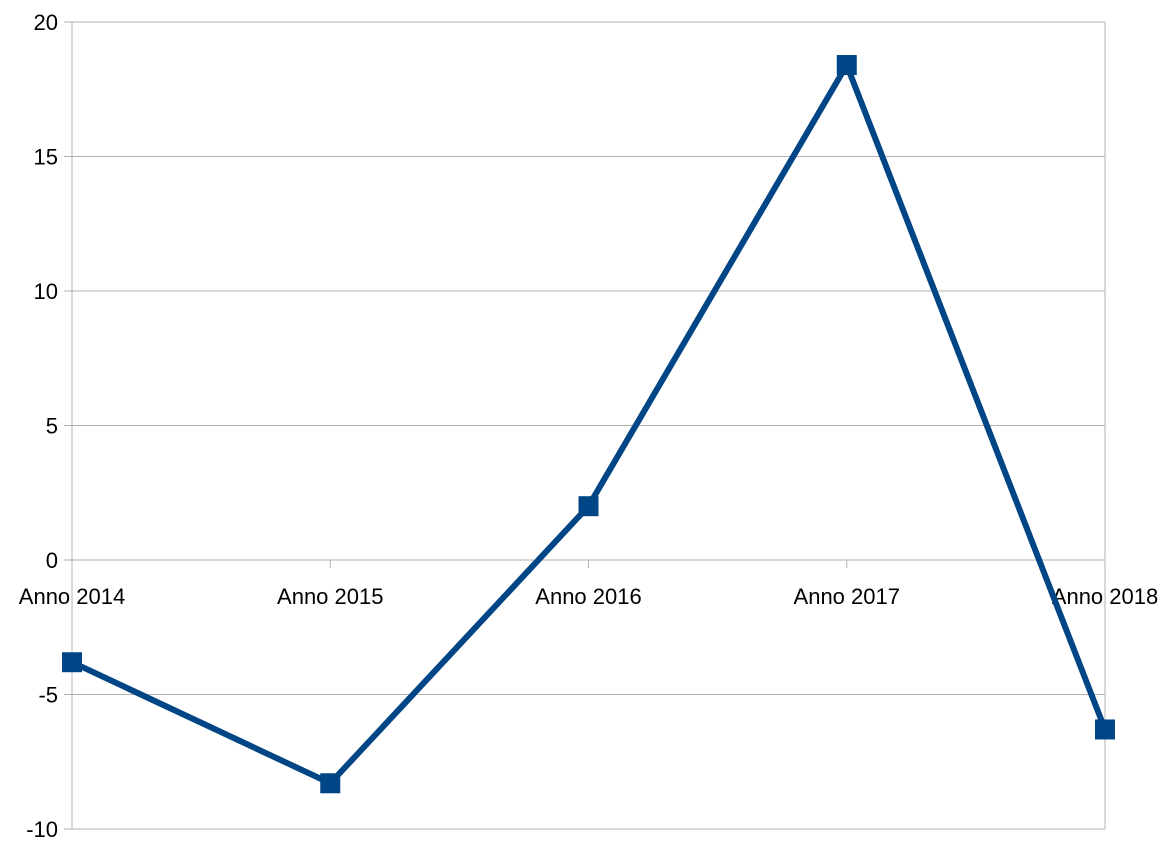 The width and height of the screenshot is (1168, 841). Describe the element at coordinates (46, 157) in the screenshot. I see `y-tick-label: 15` at that location.